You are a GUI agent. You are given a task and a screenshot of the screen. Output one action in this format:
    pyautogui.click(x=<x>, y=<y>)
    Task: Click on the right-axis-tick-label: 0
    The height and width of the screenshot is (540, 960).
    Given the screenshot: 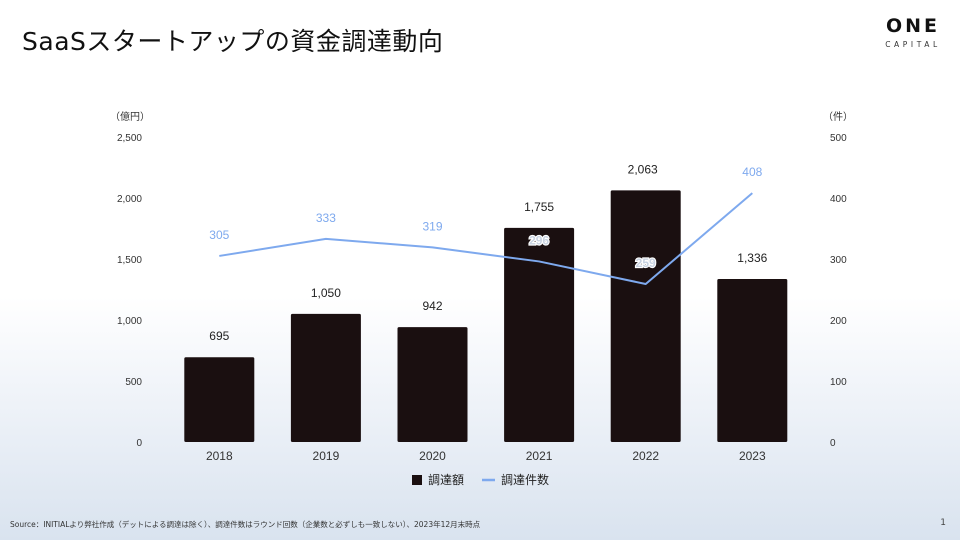 What is the action you would take?
    pyautogui.click(x=833, y=443)
    